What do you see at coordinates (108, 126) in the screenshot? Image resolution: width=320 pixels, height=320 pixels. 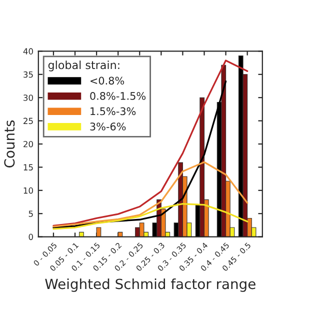 I see `legend-label: 3%-6%` at bounding box center [108, 126].